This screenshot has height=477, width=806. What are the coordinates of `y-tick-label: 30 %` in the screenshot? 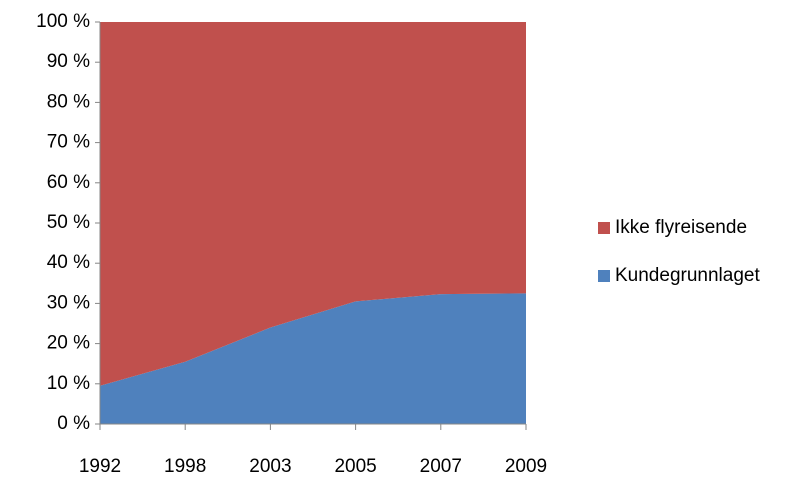 It's located at (68, 302).